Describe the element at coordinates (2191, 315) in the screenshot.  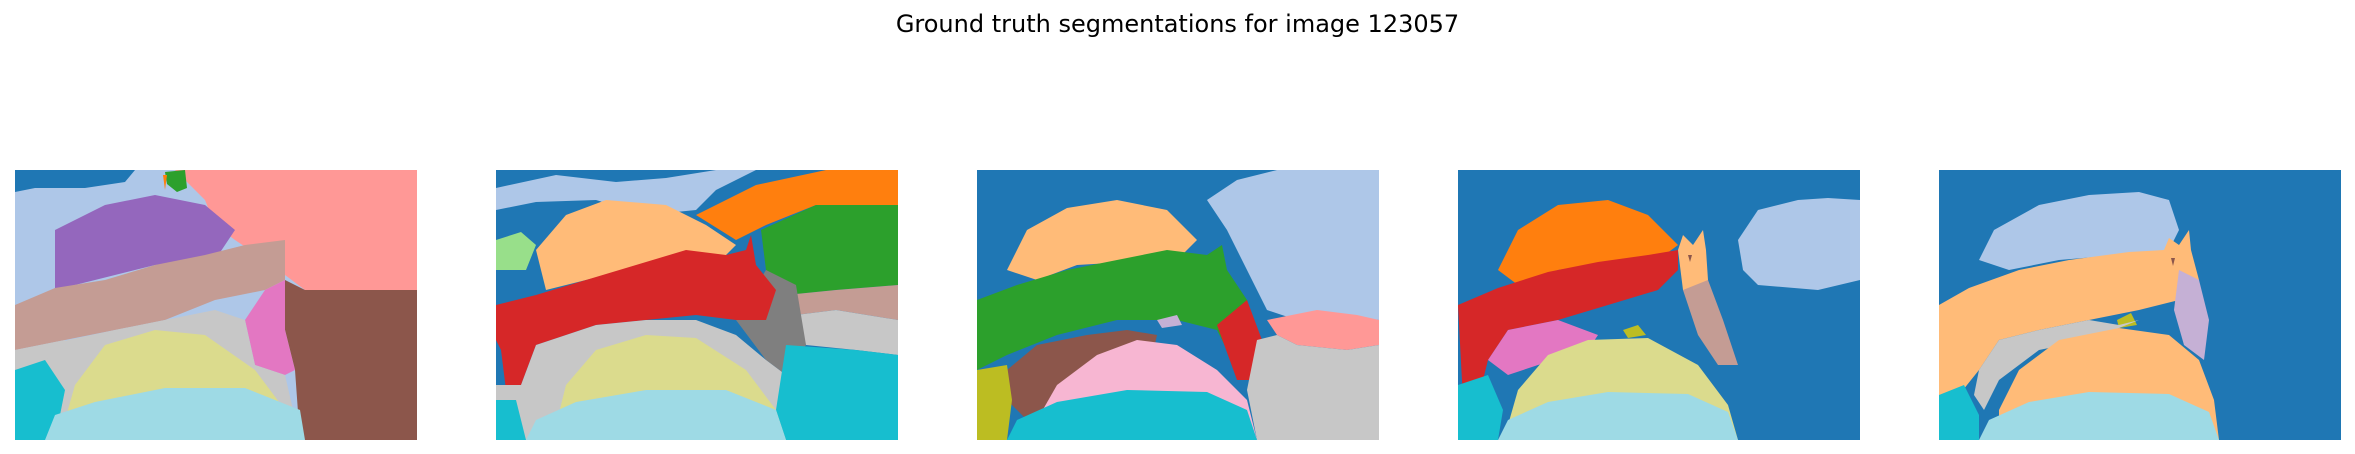
I see `lavender-region` at that location.